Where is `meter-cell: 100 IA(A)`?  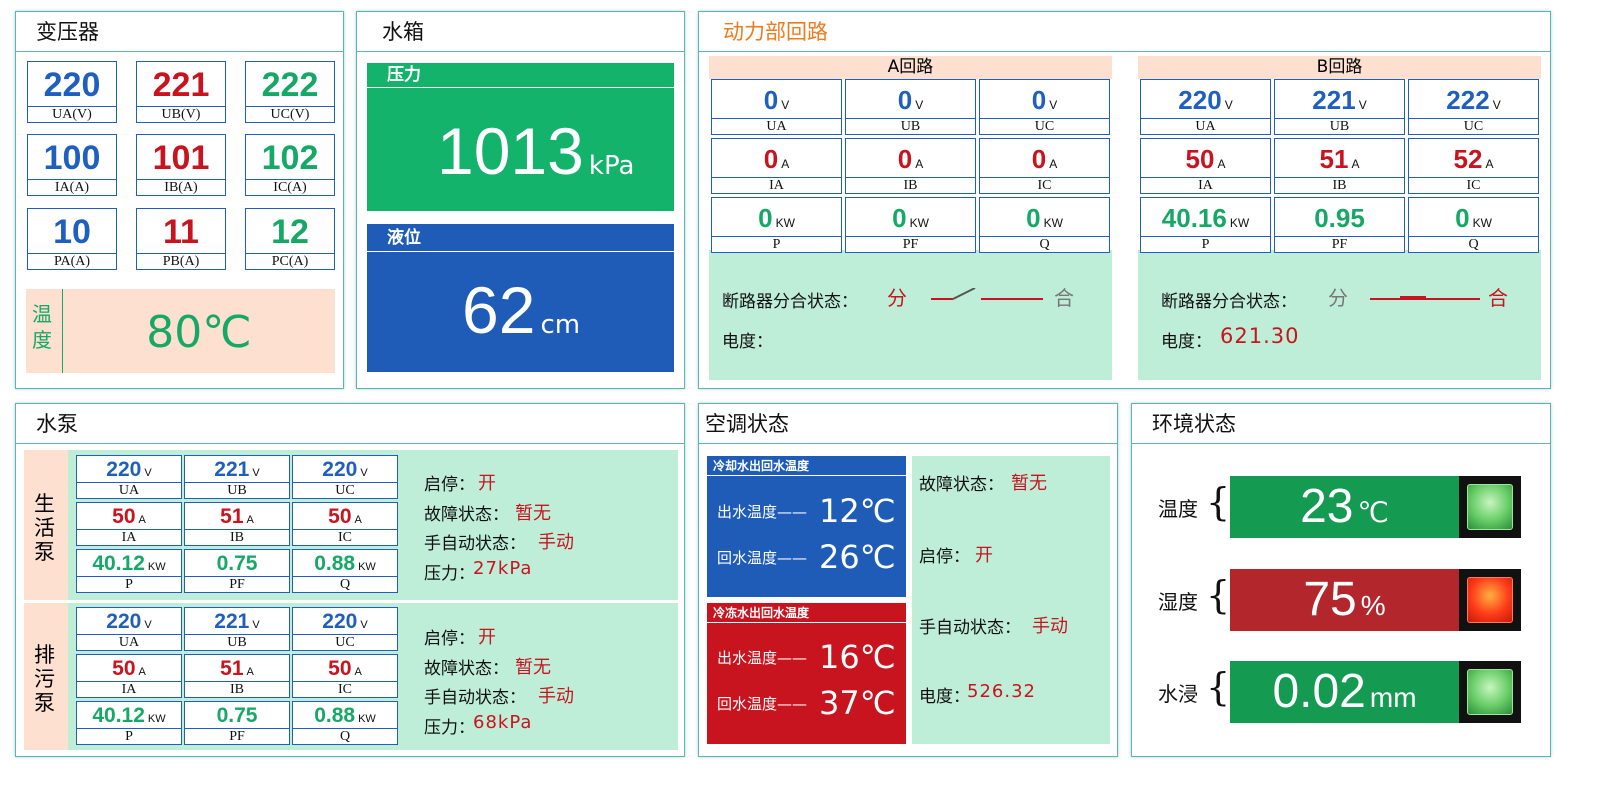
meter-cell: 100 IA(A) is located at coordinates (72, 165).